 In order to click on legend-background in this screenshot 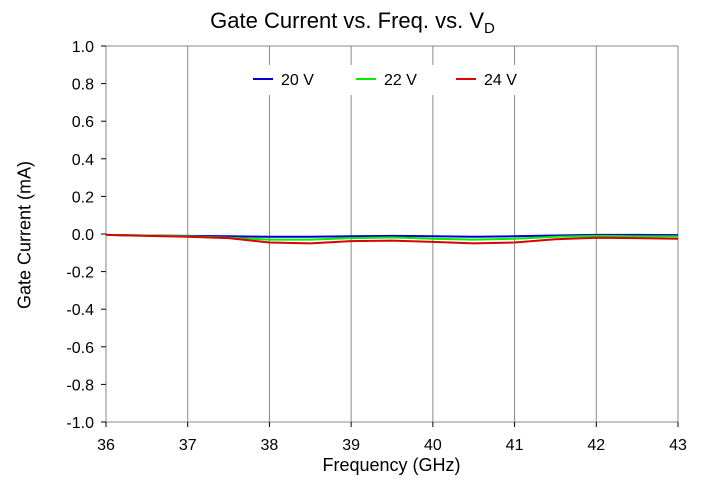, I will do `click(397, 80)`.